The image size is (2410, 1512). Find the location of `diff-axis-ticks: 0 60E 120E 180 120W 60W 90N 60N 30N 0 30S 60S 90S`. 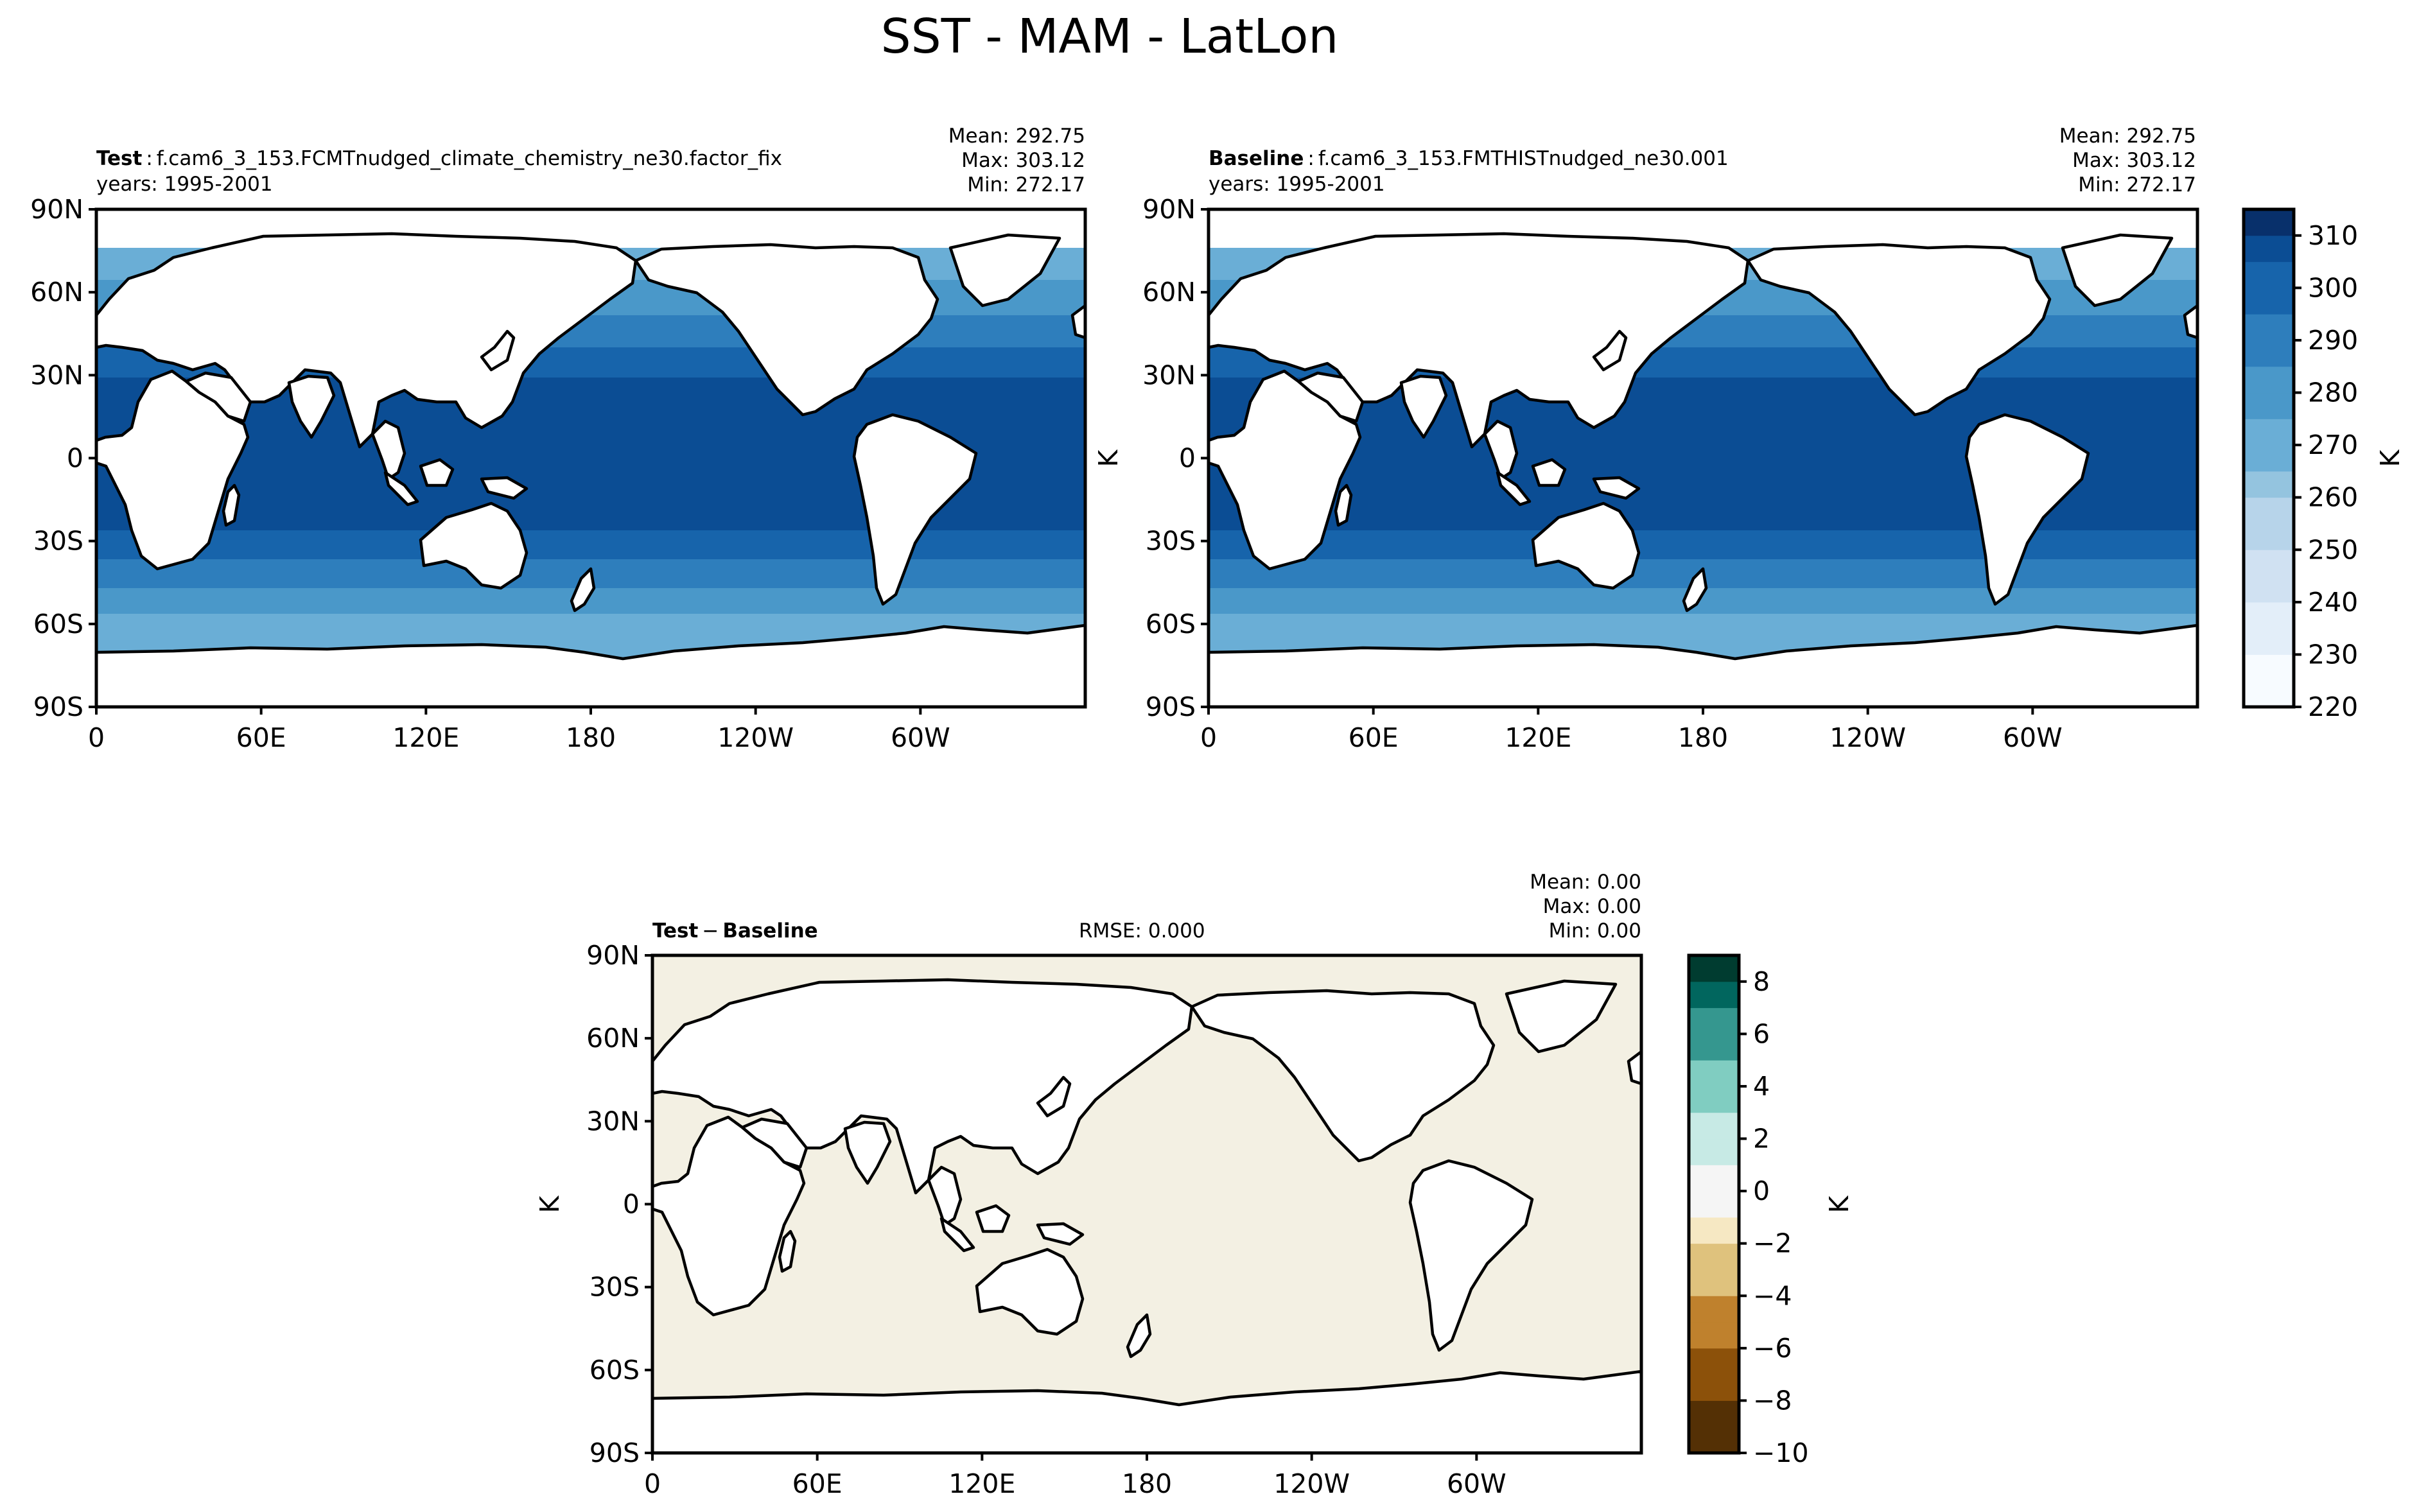

diff-axis-ticks: 0 60E 120E 180 120W 60W 90N 60N 30N 0 30S 60S 90S is located at coordinates (1046, 1219).